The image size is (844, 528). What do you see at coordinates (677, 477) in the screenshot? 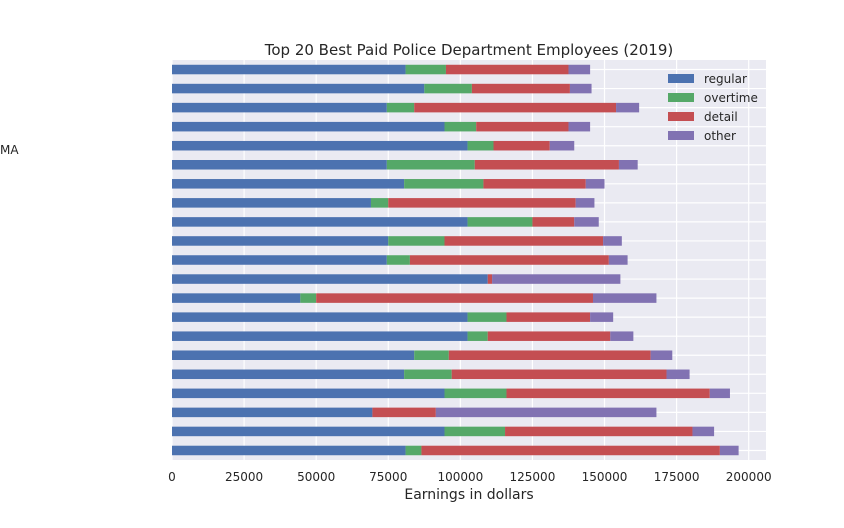
I see `x-tick-label: 175000` at bounding box center [677, 477].